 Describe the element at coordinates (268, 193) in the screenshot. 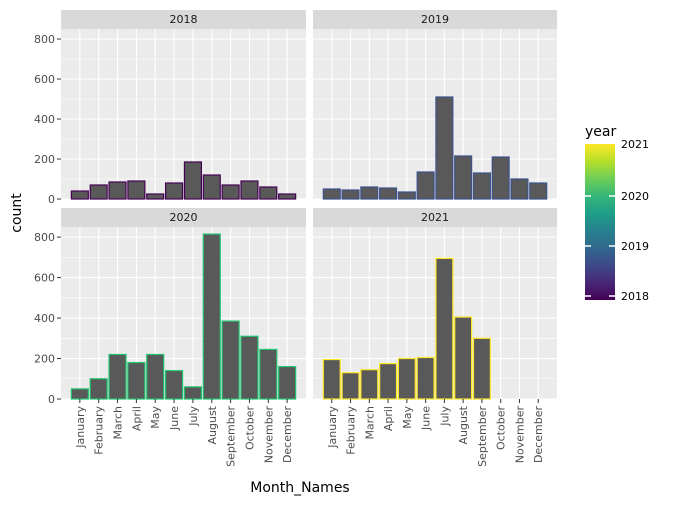

I see `bar-2018-november` at that location.